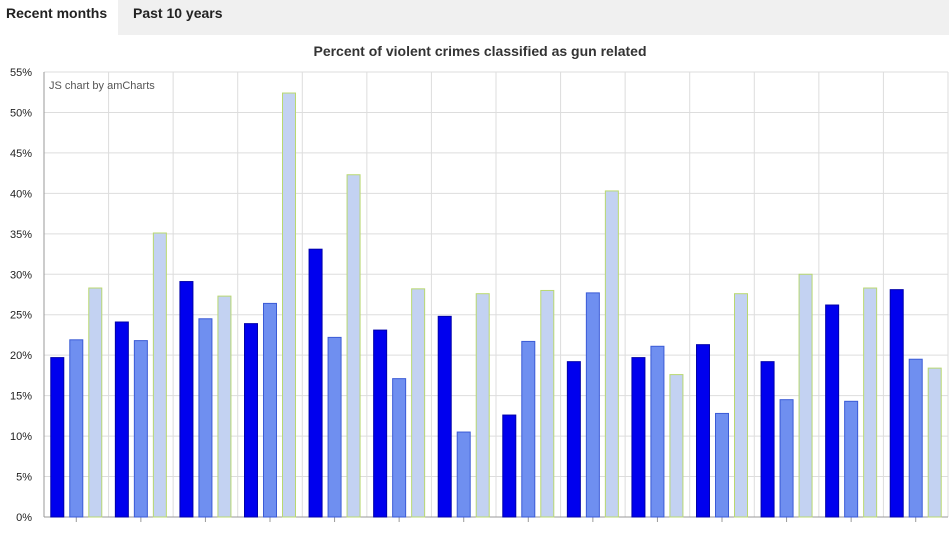 The image size is (949, 533). Describe the element at coordinates (21, 316) in the screenshot. I see `y-tick-label: 25%` at that location.